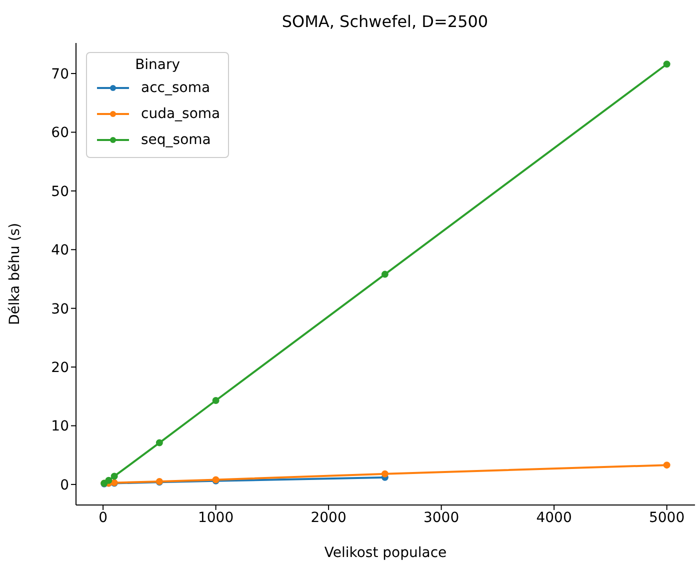 The width and height of the screenshot is (696, 561). Describe the element at coordinates (60, 368) in the screenshot. I see `y-tick-label: 20` at that location.